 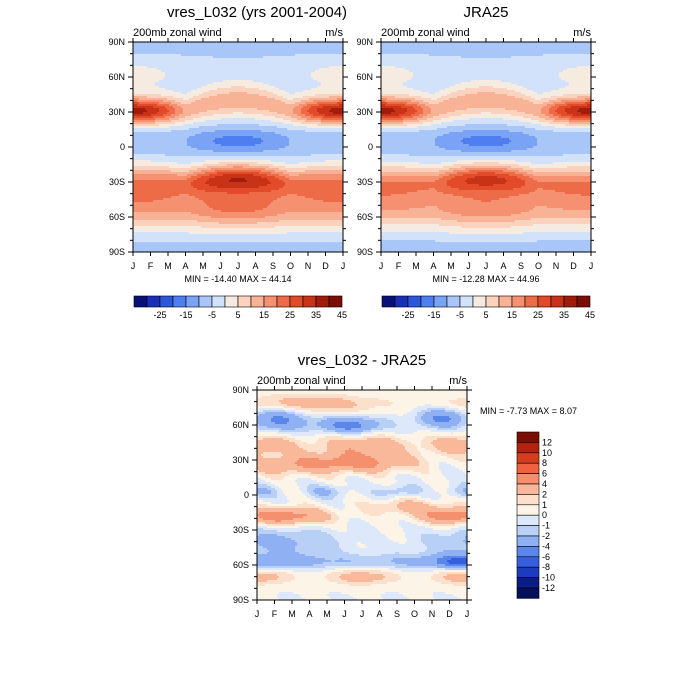 I want to click on x-tick-label: F, so click(x=151, y=266).